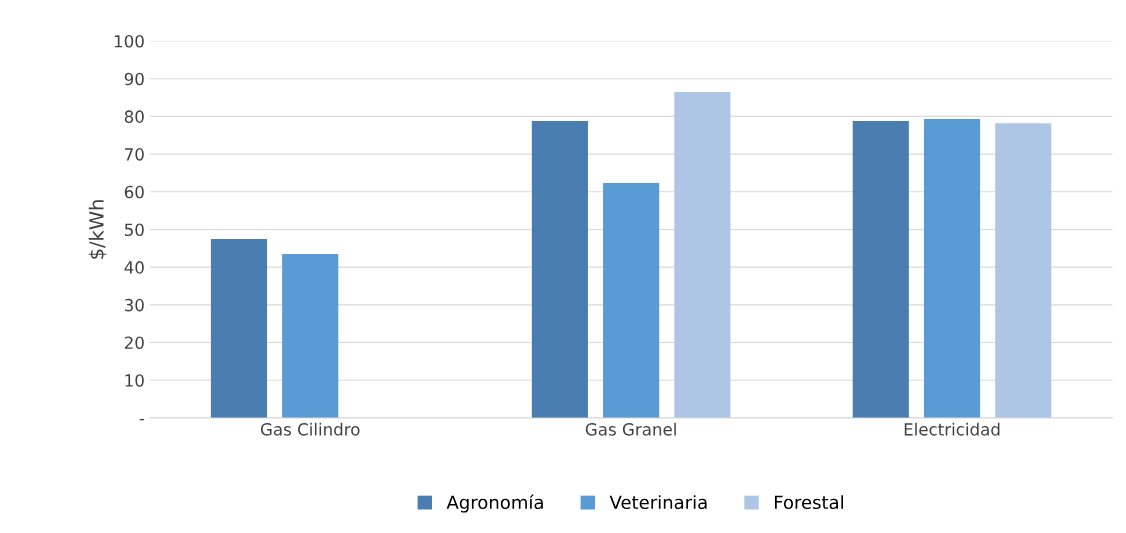  What do you see at coordinates (134, 230) in the screenshot?
I see `y-tick-label: 50` at bounding box center [134, 230].